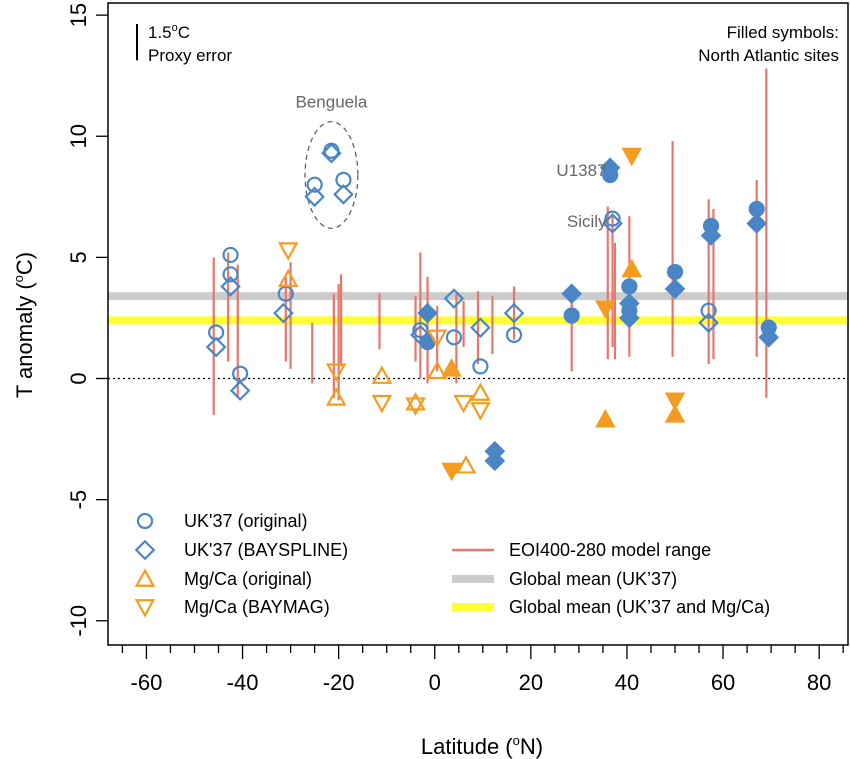 Image resolution: width=850 pixels, height=759 pixels. Describe the element at coordinates (246, 521) in the screenshot. I see `legend-label-uk-37-original: UK'37 (original)` at that location.